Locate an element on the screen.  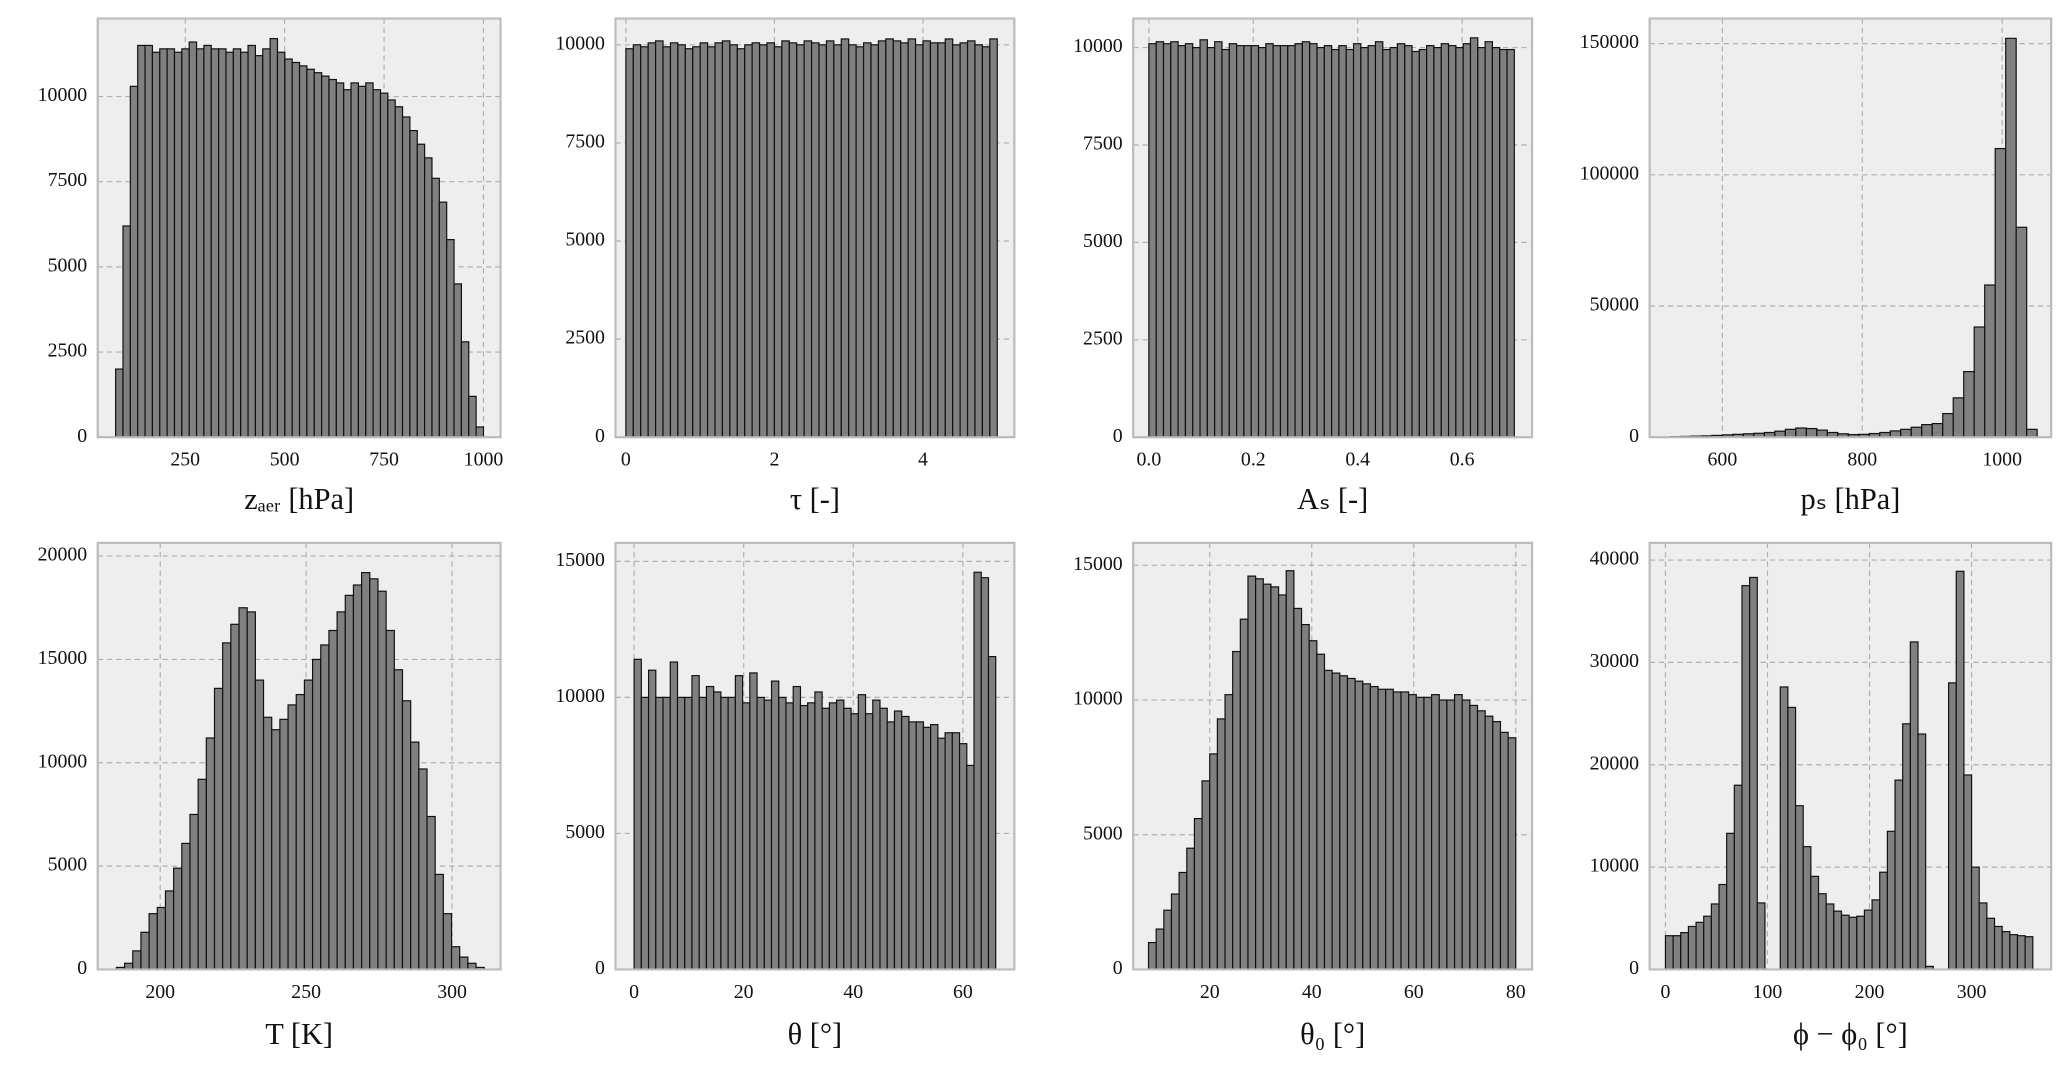
y-tick-label: 5000 is located at coordinates (68, 865).